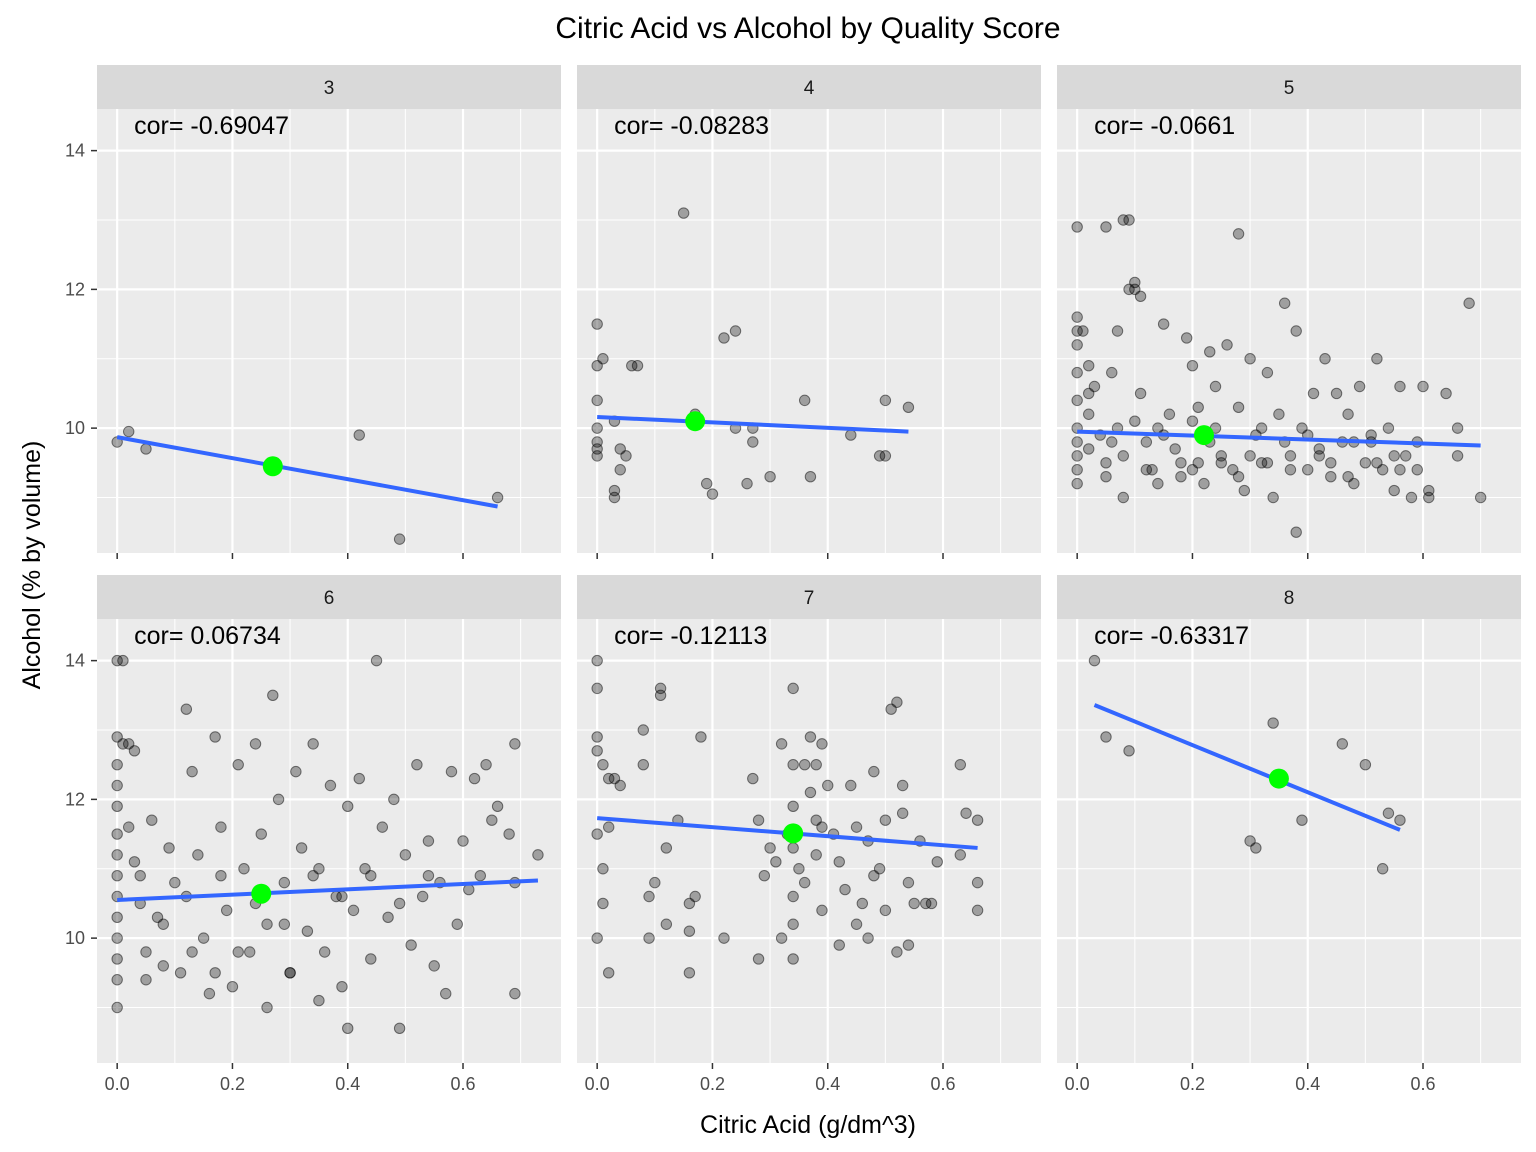  What do you see at coordinates (942, 1084) in the screenshot?
I see `x-tick-label: 0.6` at bounding box center [942, 1084].